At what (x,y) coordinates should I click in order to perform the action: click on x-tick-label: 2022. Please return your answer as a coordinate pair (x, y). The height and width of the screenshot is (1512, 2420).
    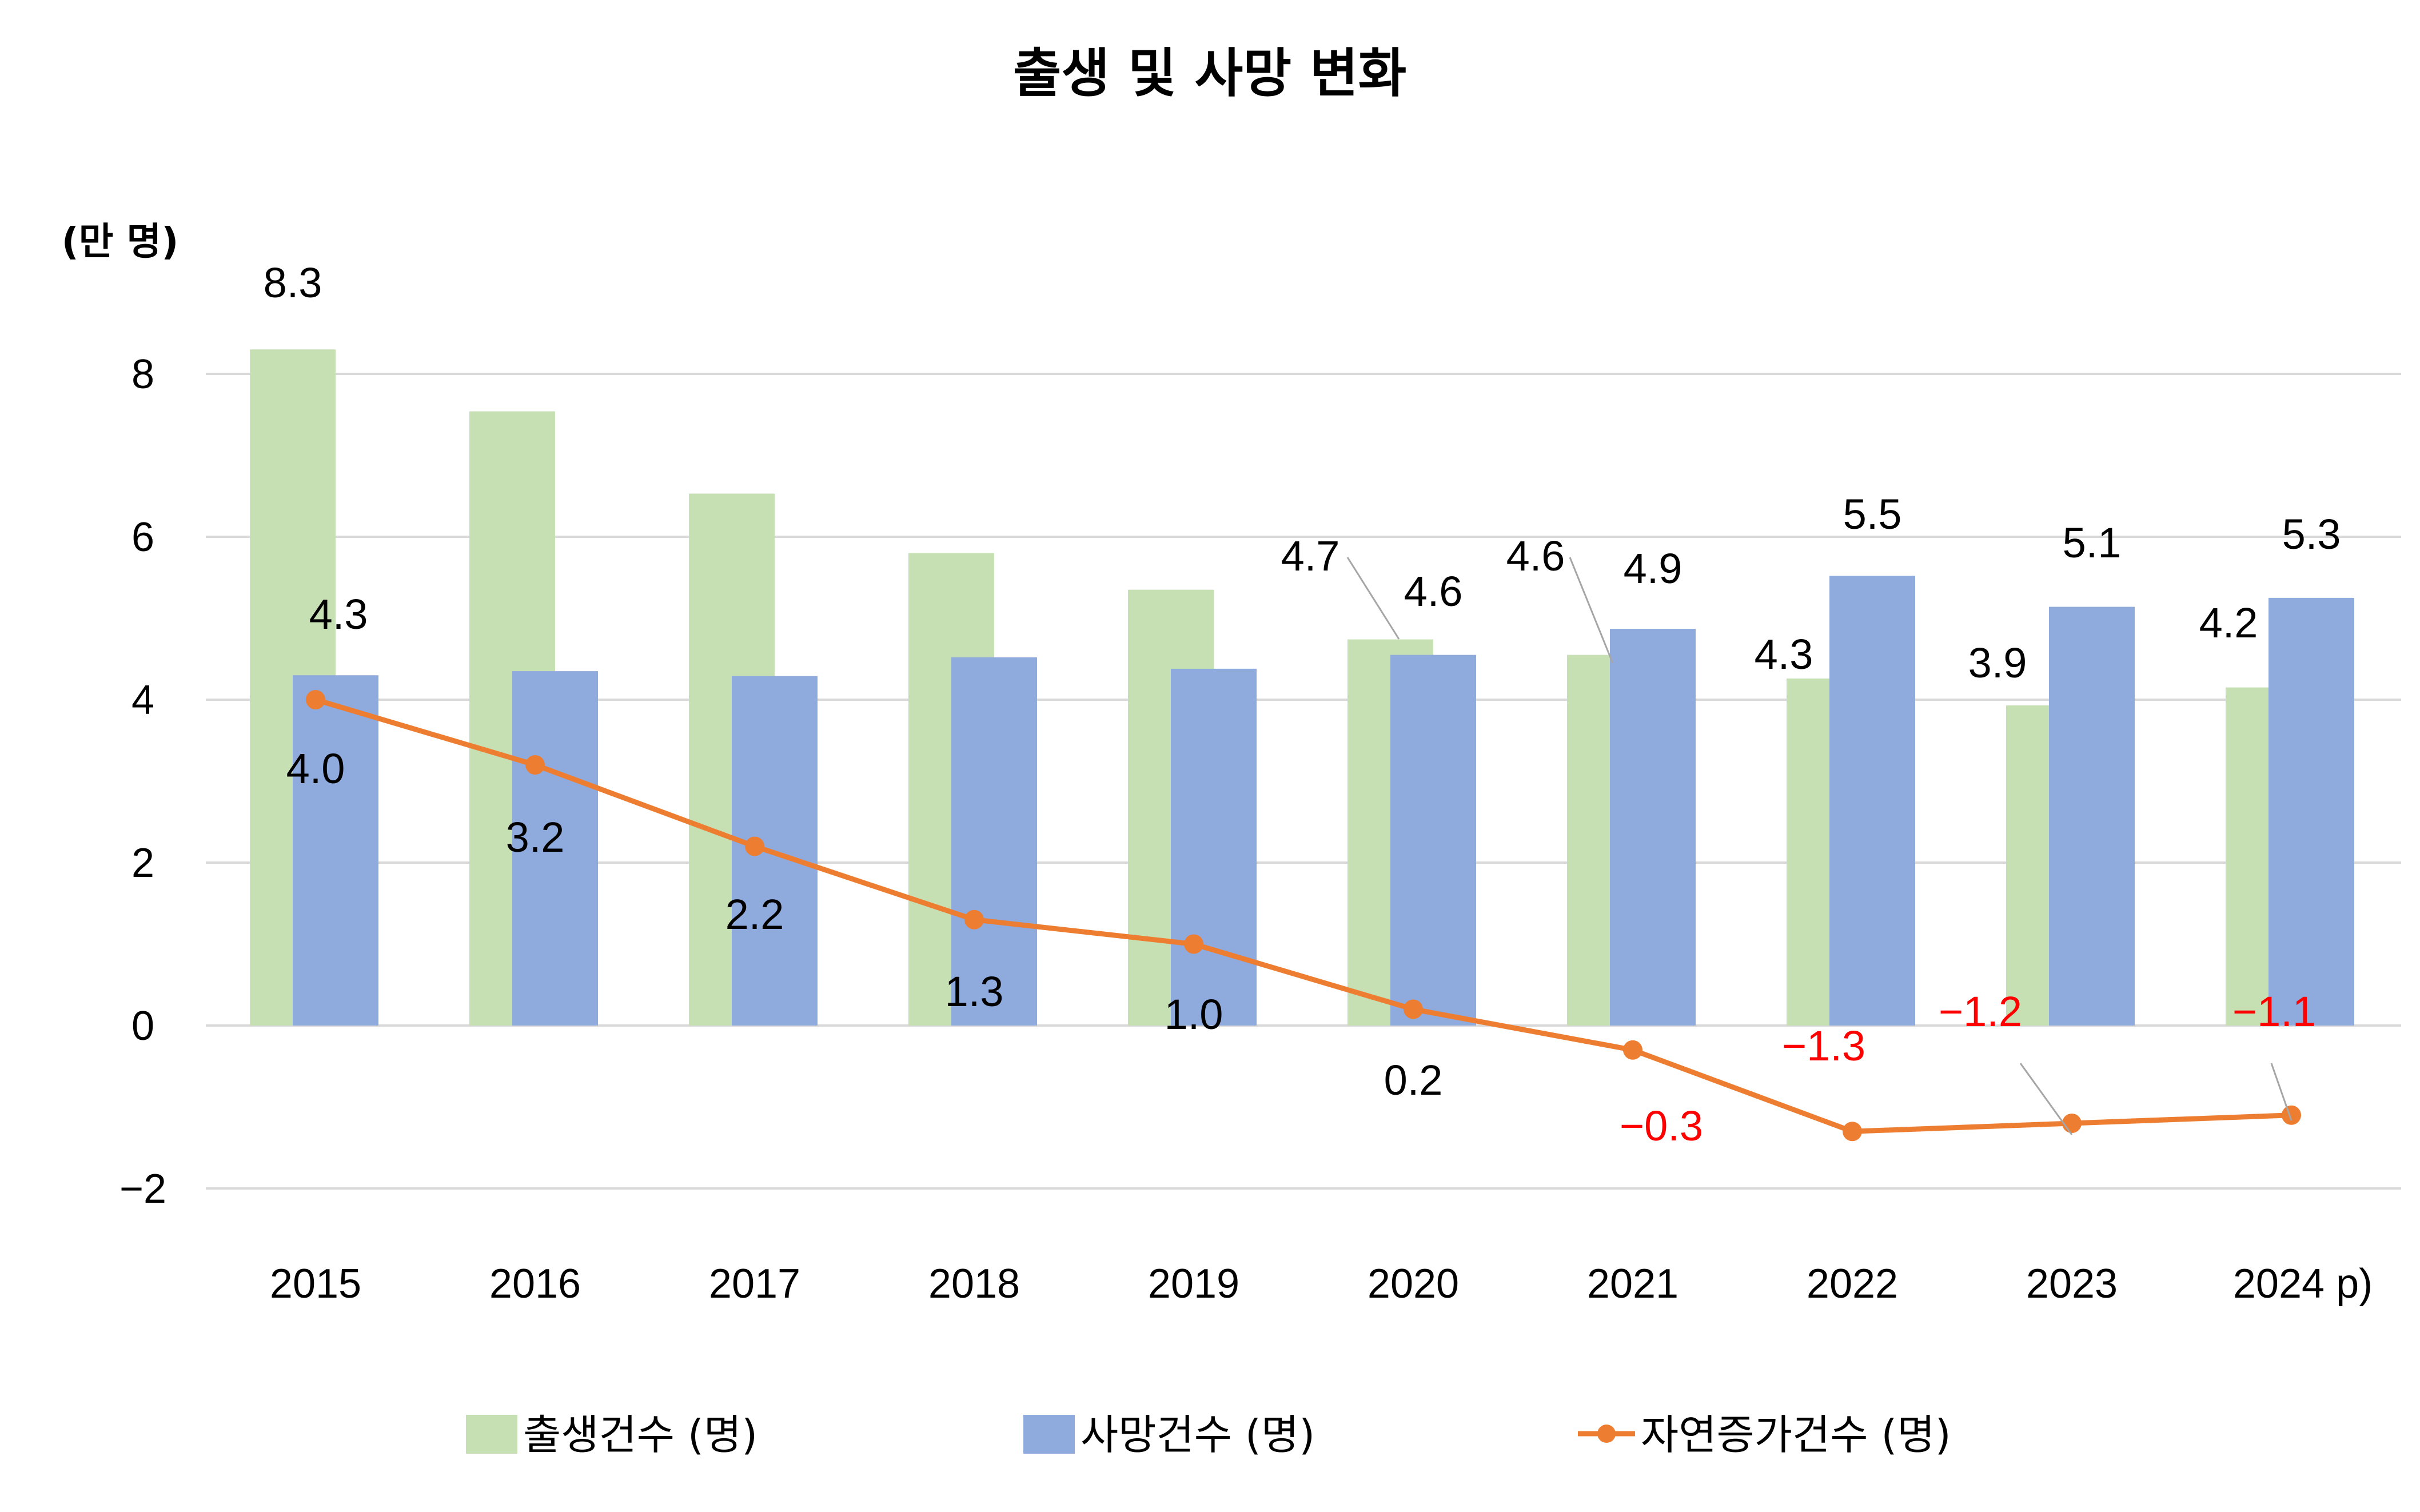
    Looking at the image, I should click on (1852, 1284).